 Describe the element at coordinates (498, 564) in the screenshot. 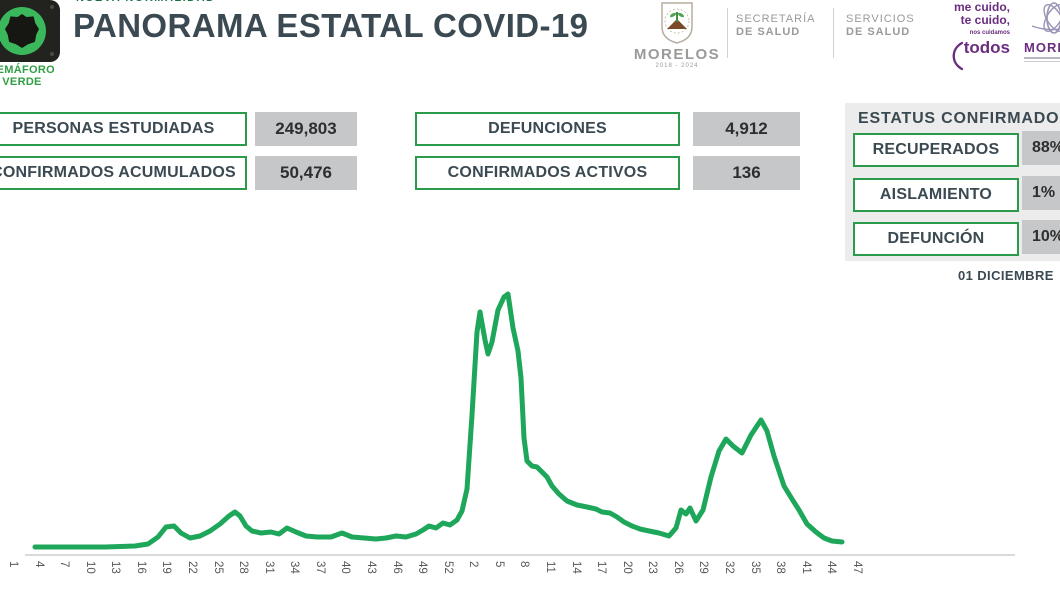

I see `x-axis-tick-label: 5` at that location.